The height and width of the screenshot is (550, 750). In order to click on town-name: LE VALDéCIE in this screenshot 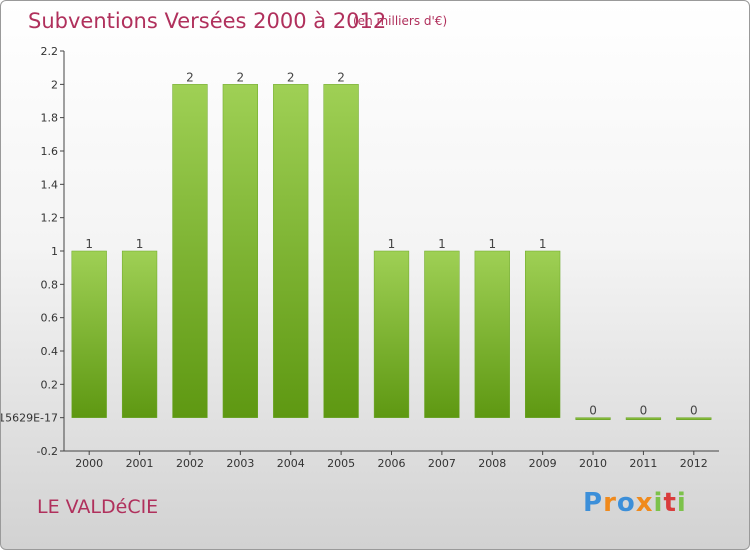, I will do `click(98, 507)`.